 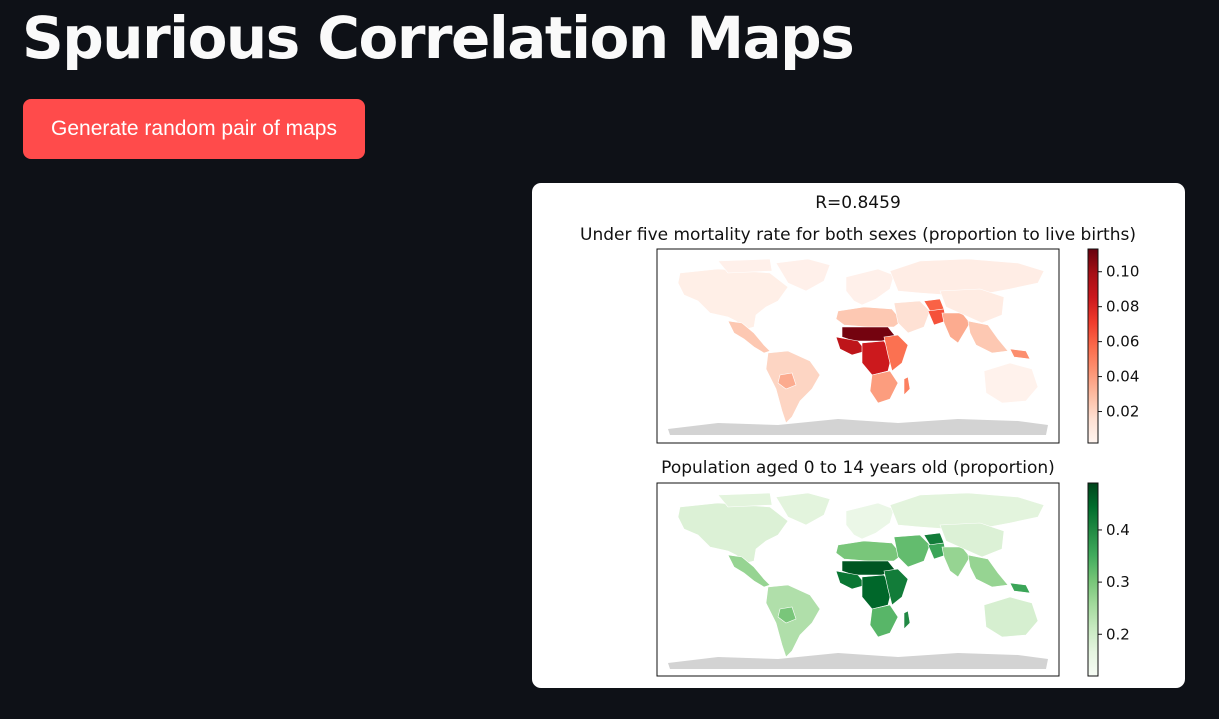 I want to click on colorbar-top: 0.02 0.04 0.06 0.08 0.10, so click(x=1113, y=346).